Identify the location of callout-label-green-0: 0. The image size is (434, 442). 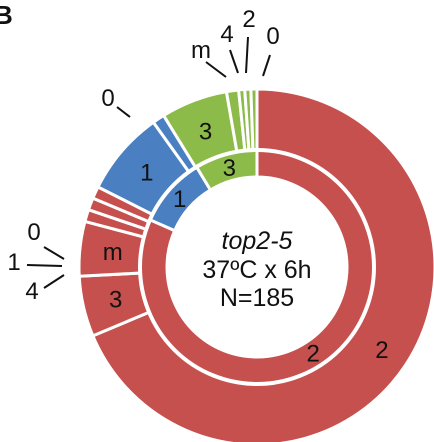
(272, 36).